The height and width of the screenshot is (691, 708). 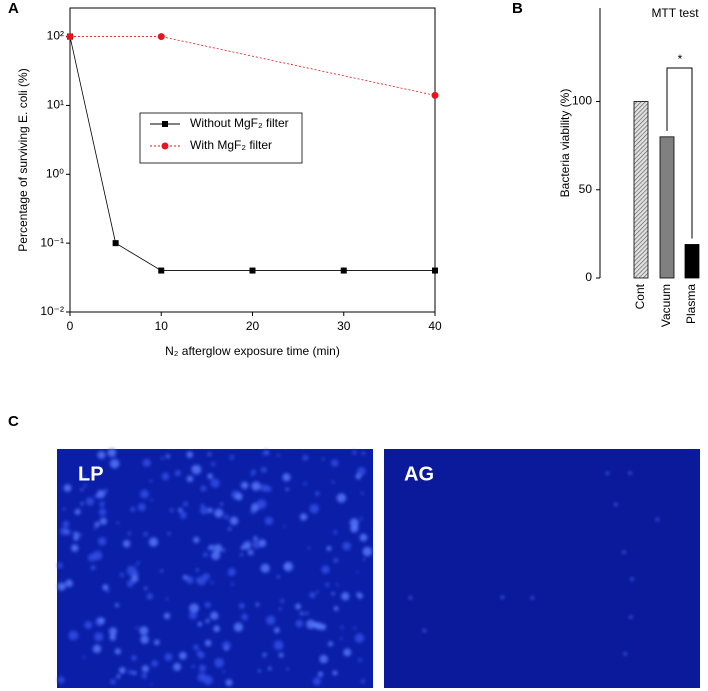 What do you see at coordinates (55, 36) in the screenshot?
I see `y-tick-label: 10²` at bounding box center [55, 36].